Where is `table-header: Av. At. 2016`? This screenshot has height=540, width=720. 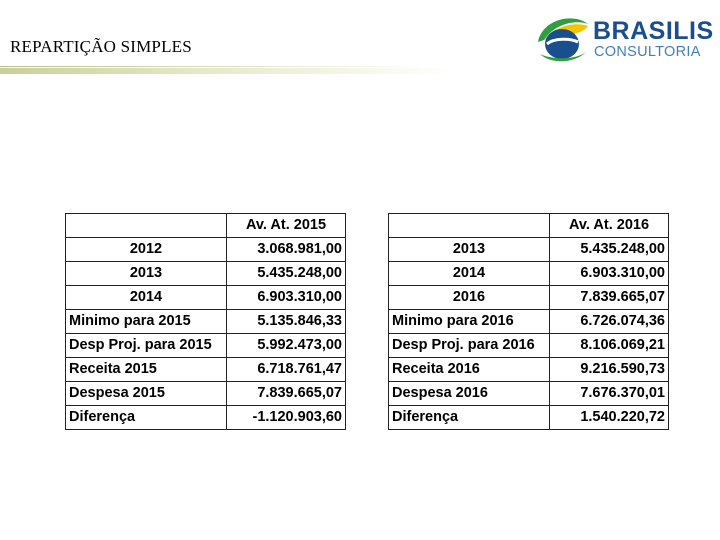
table-header: Av. At. 2016 is located at coordinates (609, 225).